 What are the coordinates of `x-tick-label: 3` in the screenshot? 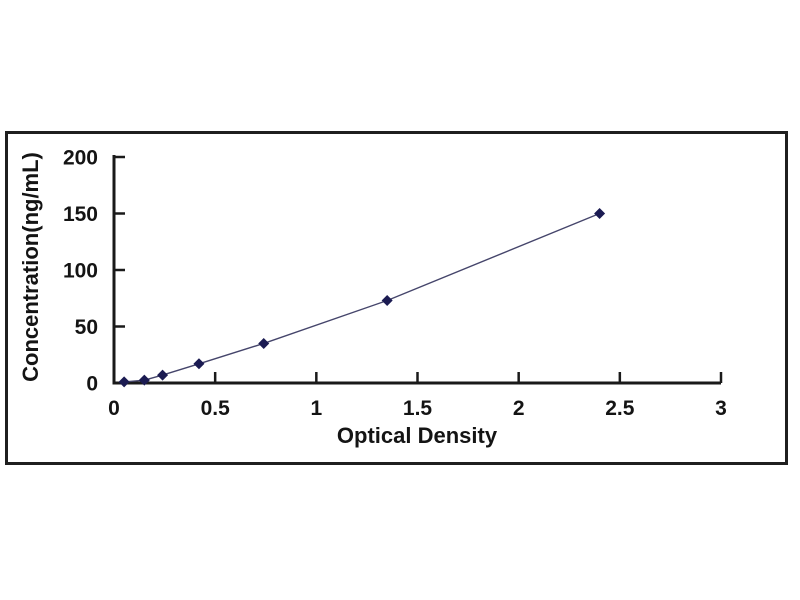 It's located at (721, 408).